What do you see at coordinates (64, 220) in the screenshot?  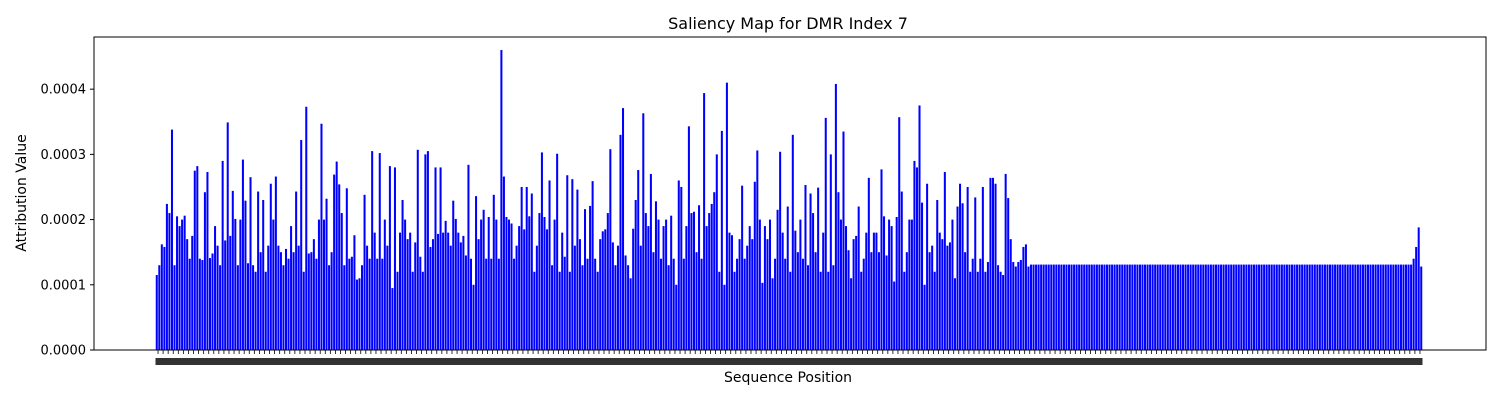 I see `y-tick-label: 0.0002` at bounding box center [64, 220].